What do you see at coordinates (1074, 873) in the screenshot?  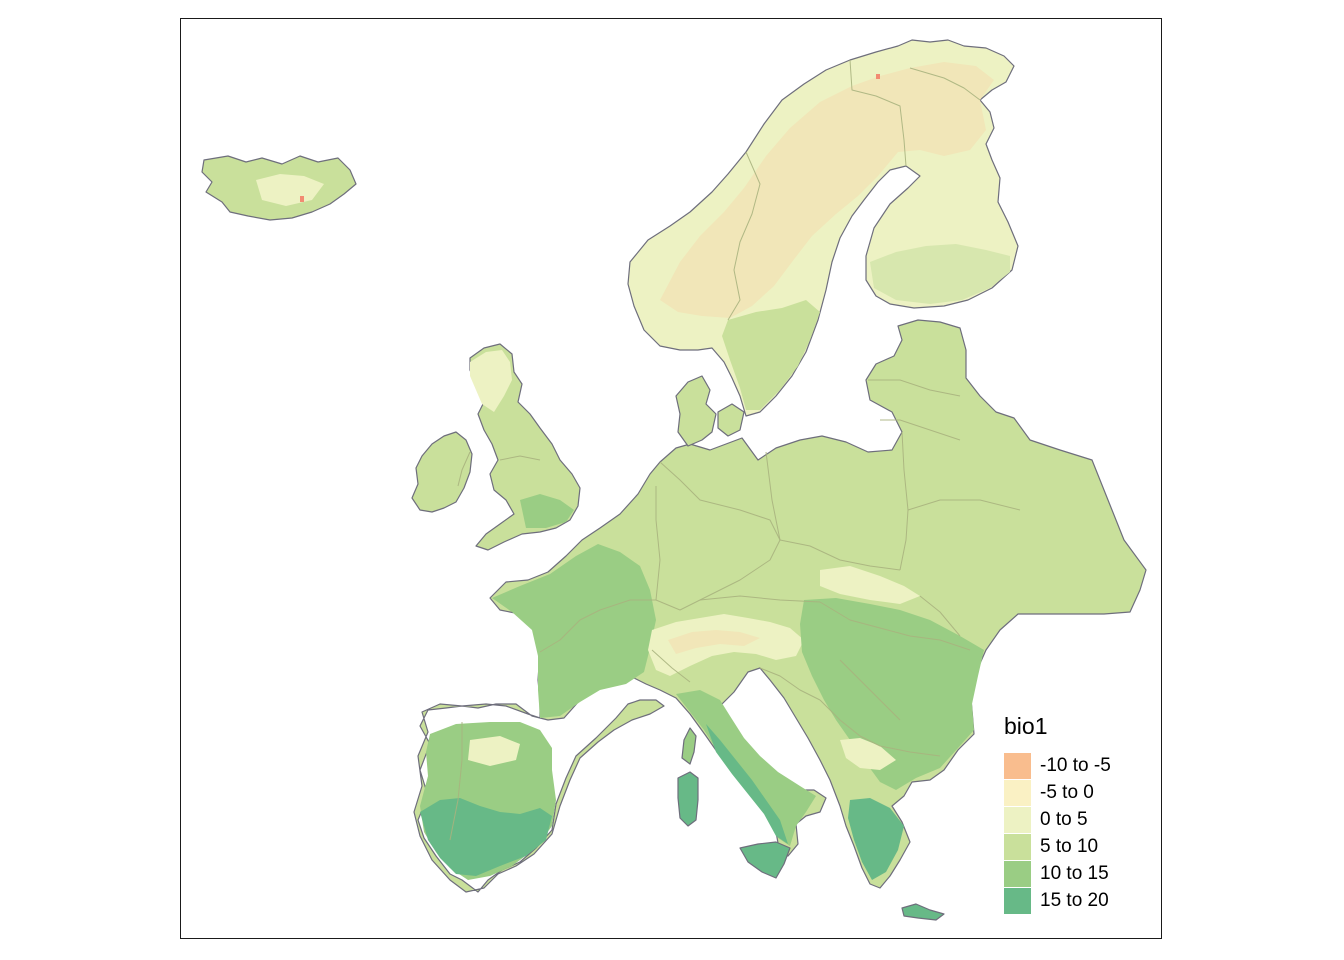 I see `legend-label: 10 to 15` at bounding box center [1074, 873].